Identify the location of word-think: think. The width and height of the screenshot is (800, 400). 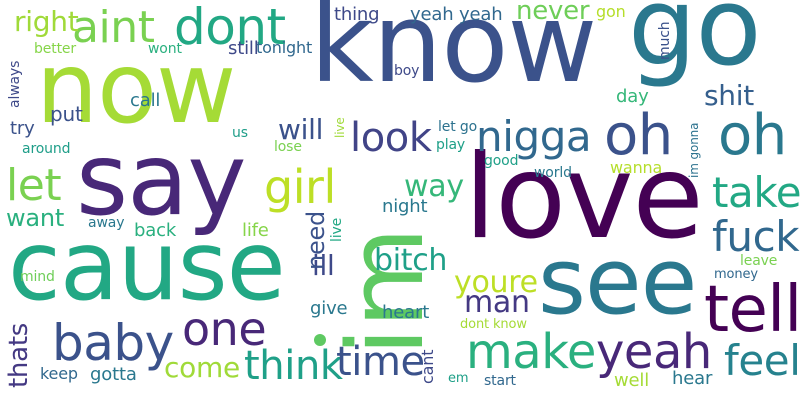
(293, 366).